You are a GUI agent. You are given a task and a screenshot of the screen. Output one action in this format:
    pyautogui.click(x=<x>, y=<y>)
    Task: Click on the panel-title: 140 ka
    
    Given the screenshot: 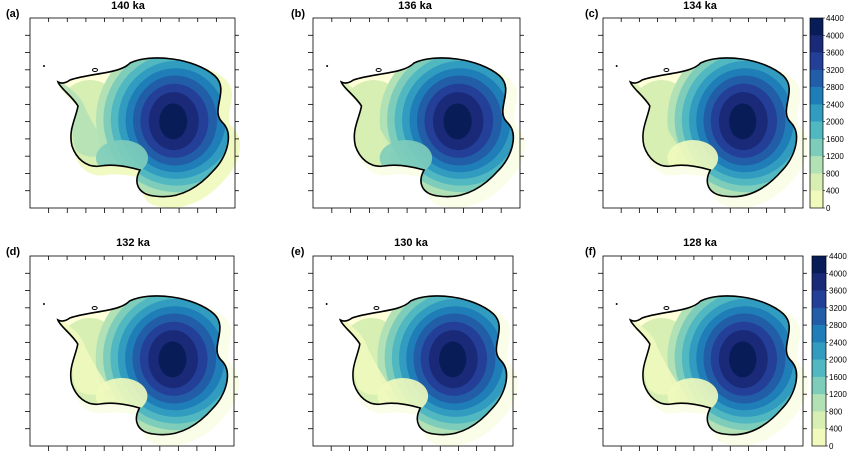 What is the action you would take?
    pyautogui.click(x=128, y=6)
    